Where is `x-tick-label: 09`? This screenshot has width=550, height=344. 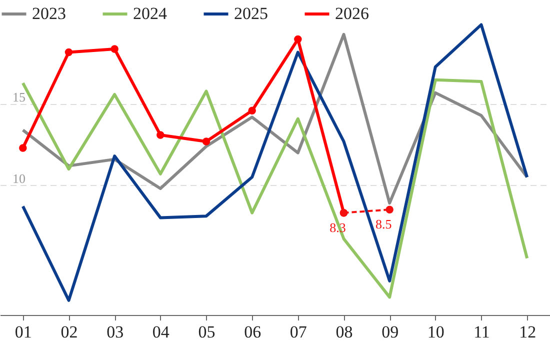 x-tick-label: 09 is located at coordinates (390, 332).